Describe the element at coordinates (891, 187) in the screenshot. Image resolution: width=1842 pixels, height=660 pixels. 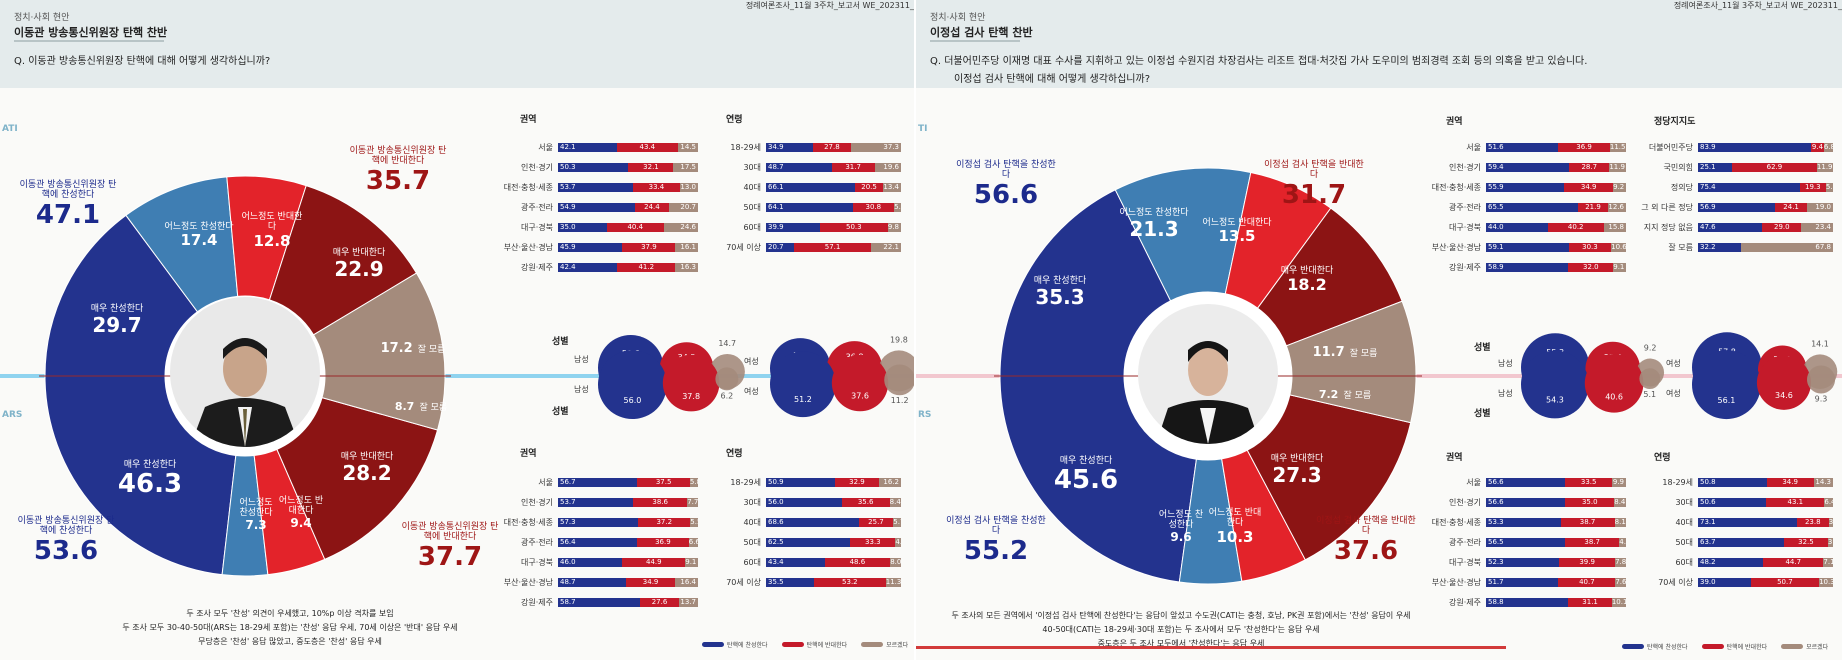
I see `age-top-bar-segment-unknown: 13.4` at that location.